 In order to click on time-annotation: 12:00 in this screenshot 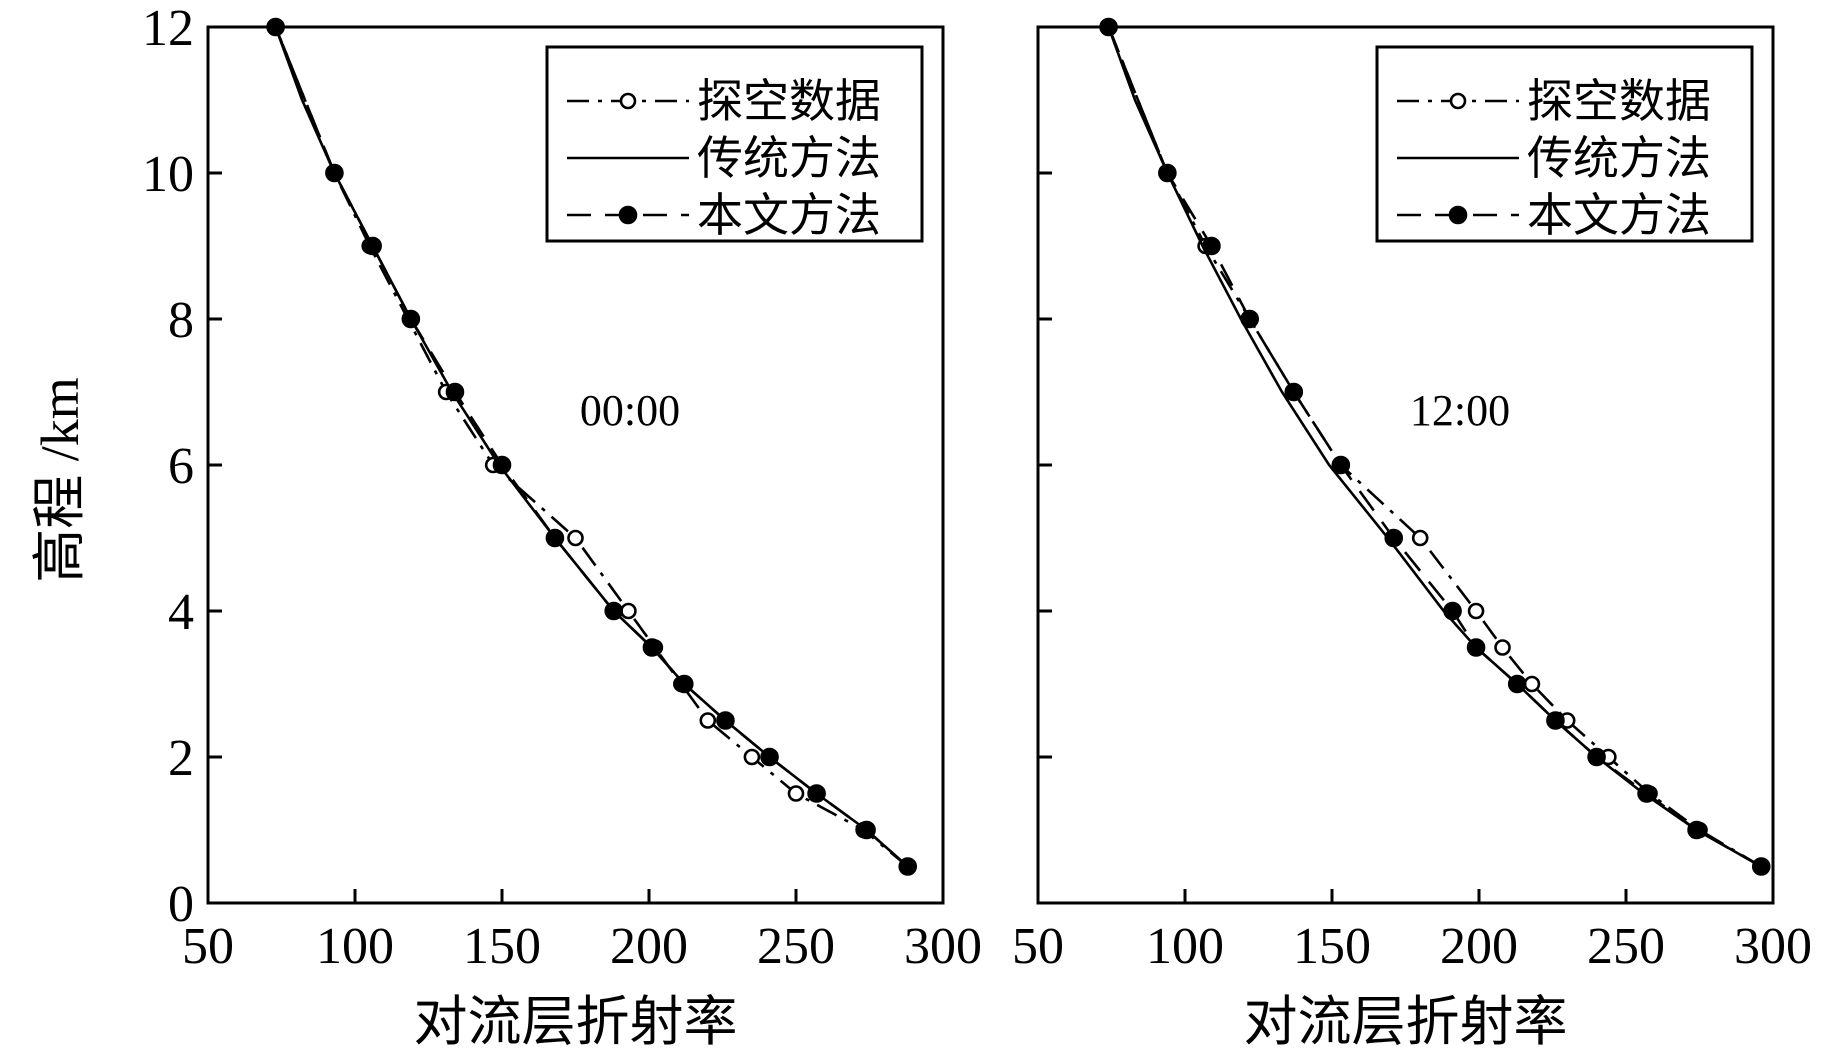, I will do `click(1460, 410)`.